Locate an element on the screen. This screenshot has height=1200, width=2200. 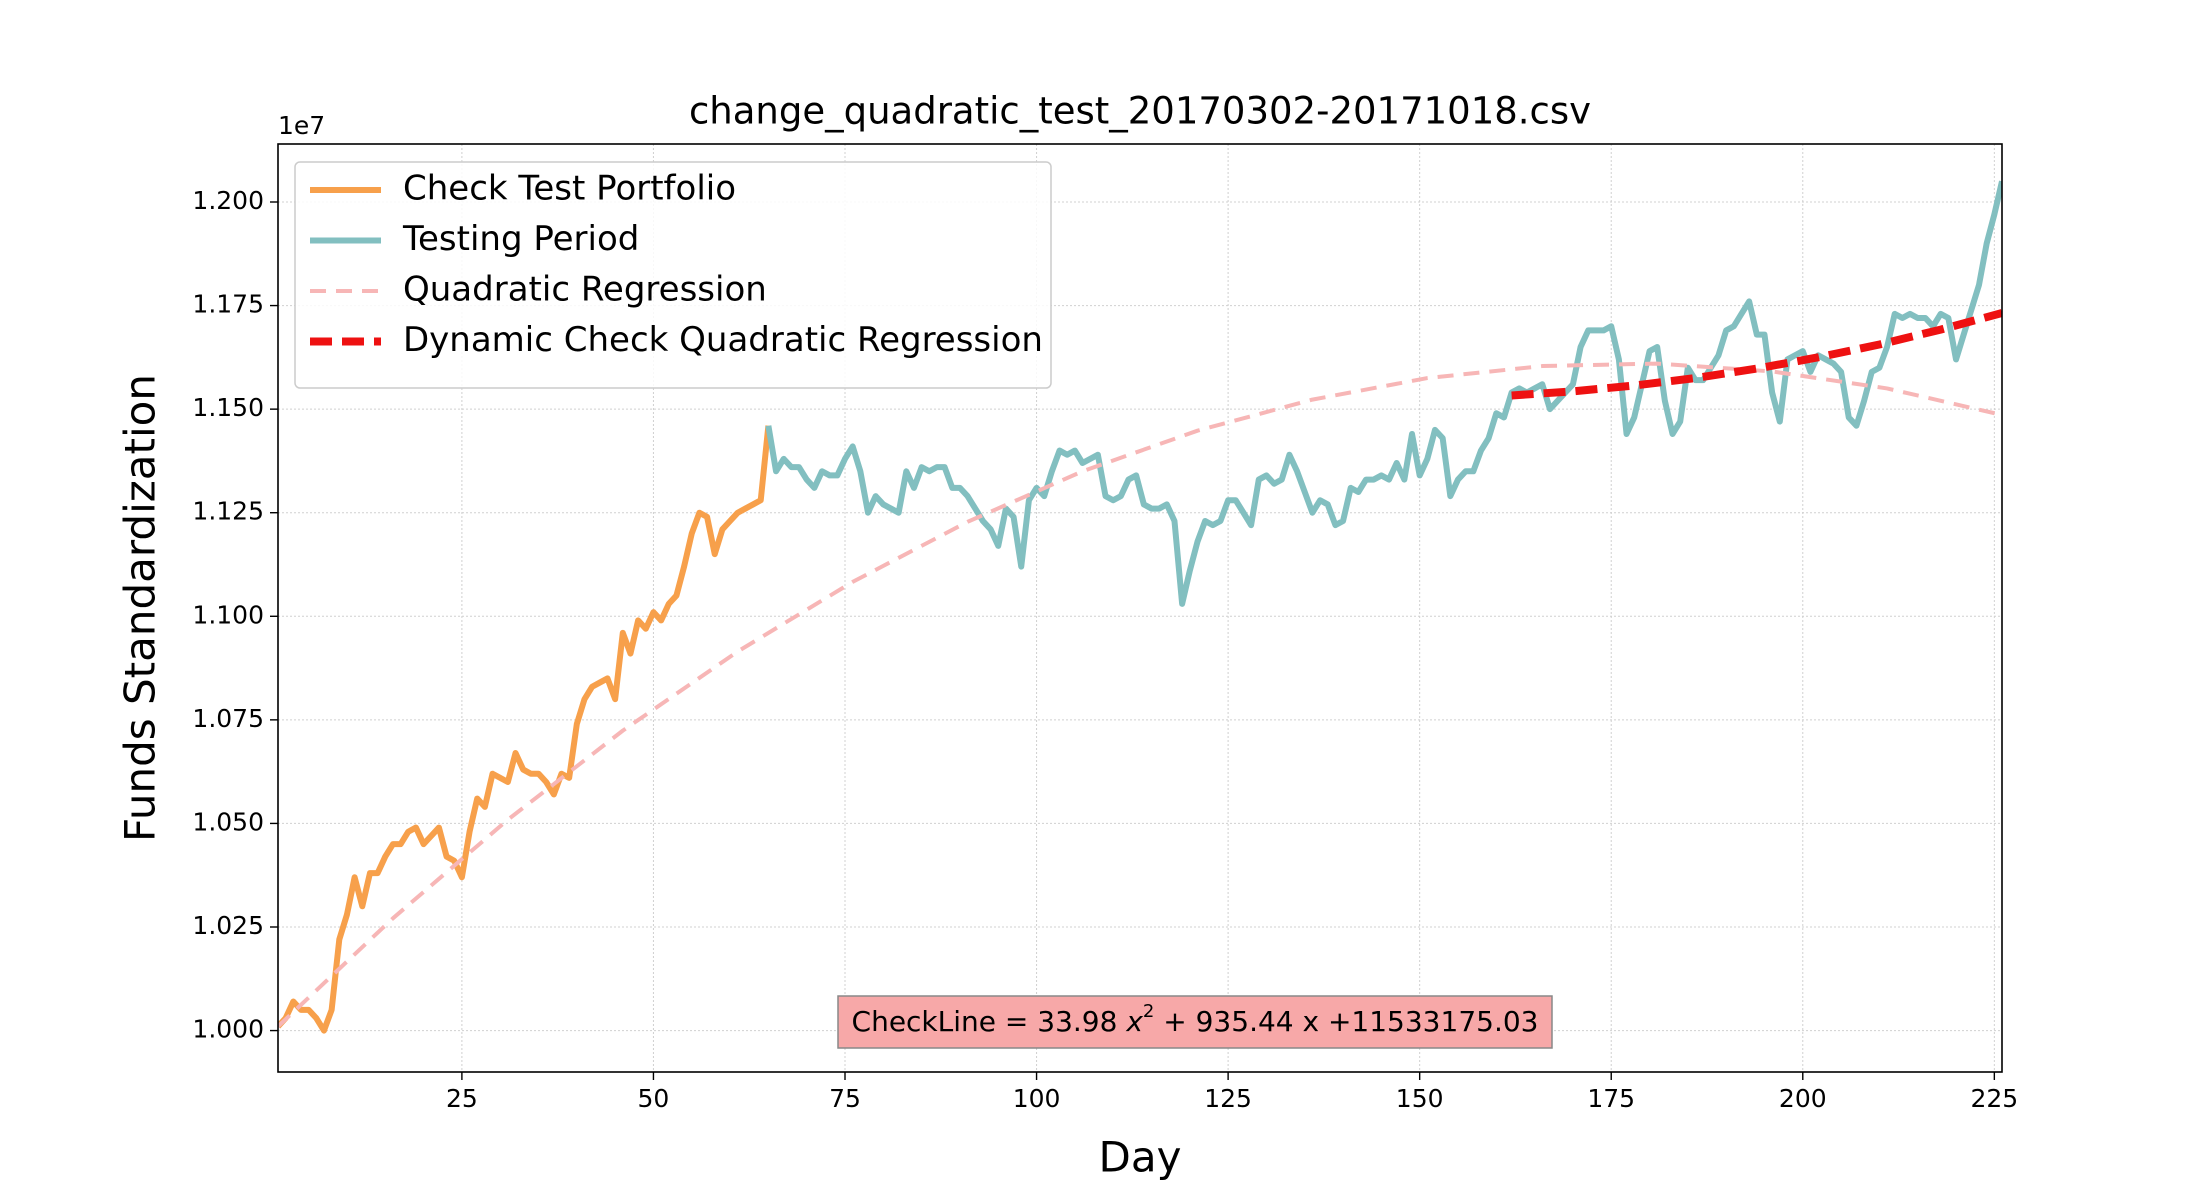
annotation-box is located at coordinates (1195, 1022).